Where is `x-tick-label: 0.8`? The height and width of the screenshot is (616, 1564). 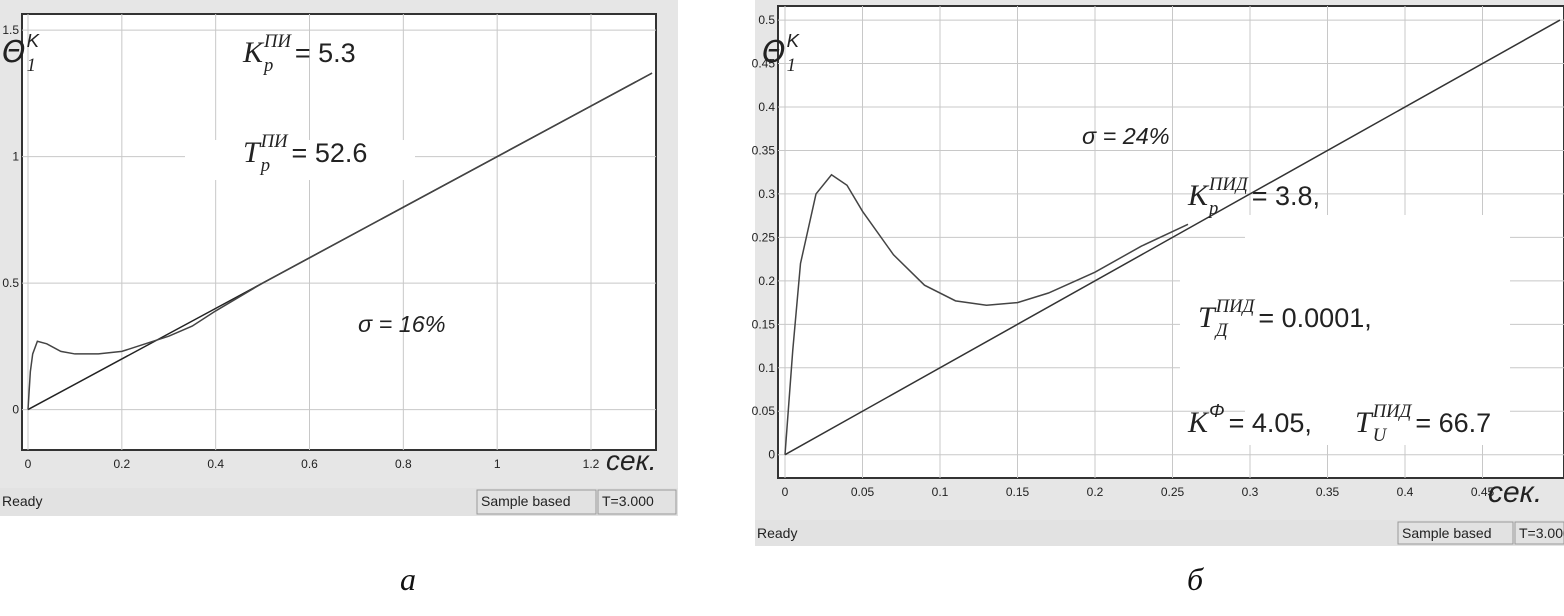 x-tick-label: 0.8 is located at coordinates (403, 464).